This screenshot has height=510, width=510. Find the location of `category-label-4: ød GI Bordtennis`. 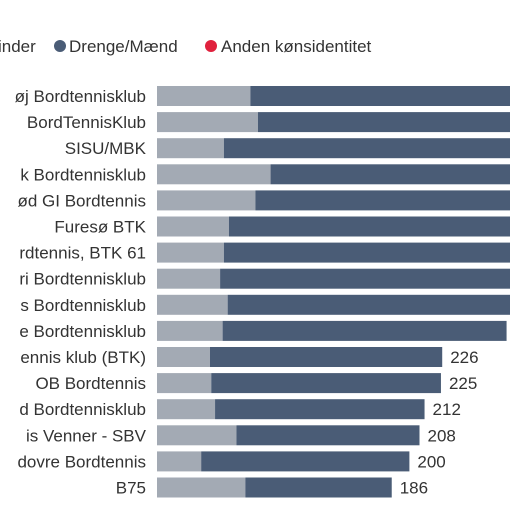

category-label-4: ød GI Bordtennis is located at coordinates (81, 200).